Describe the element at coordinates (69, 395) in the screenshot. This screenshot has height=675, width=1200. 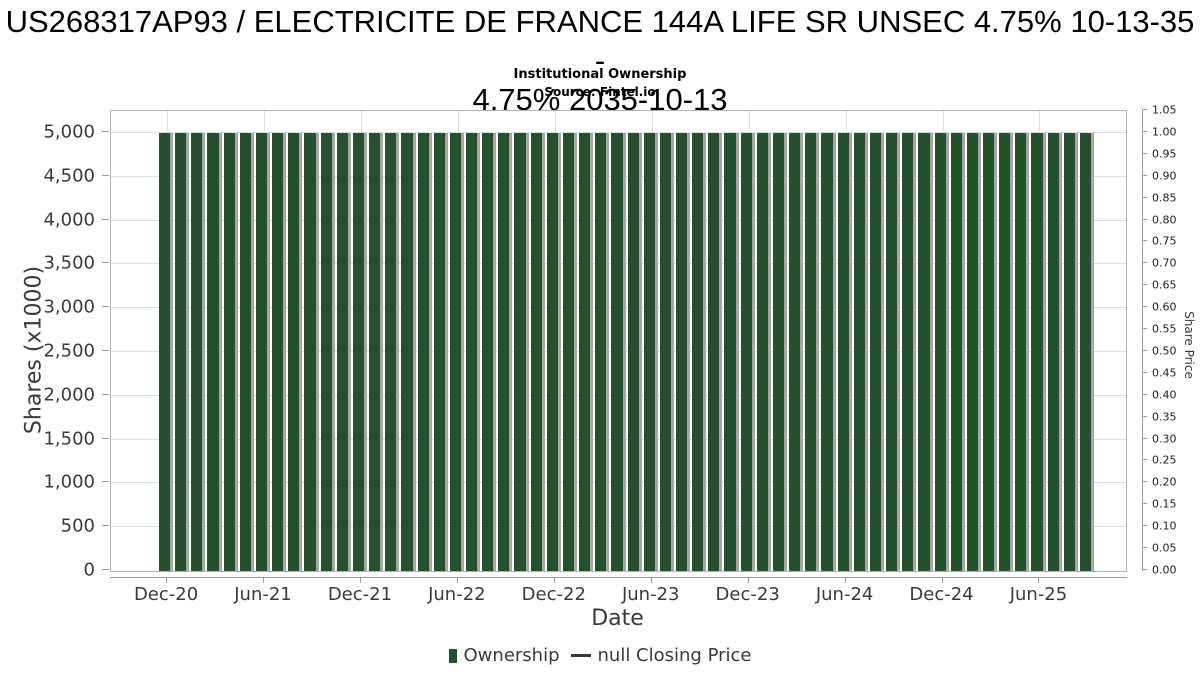
I see `left-y-tick-label: 2,000` at that location.